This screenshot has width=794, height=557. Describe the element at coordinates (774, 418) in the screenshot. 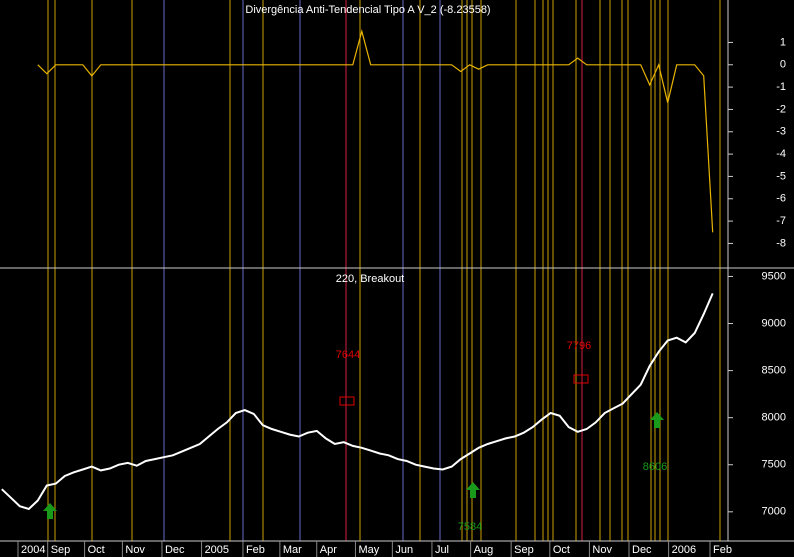

I see `y-tick-label: 8000` at that location.